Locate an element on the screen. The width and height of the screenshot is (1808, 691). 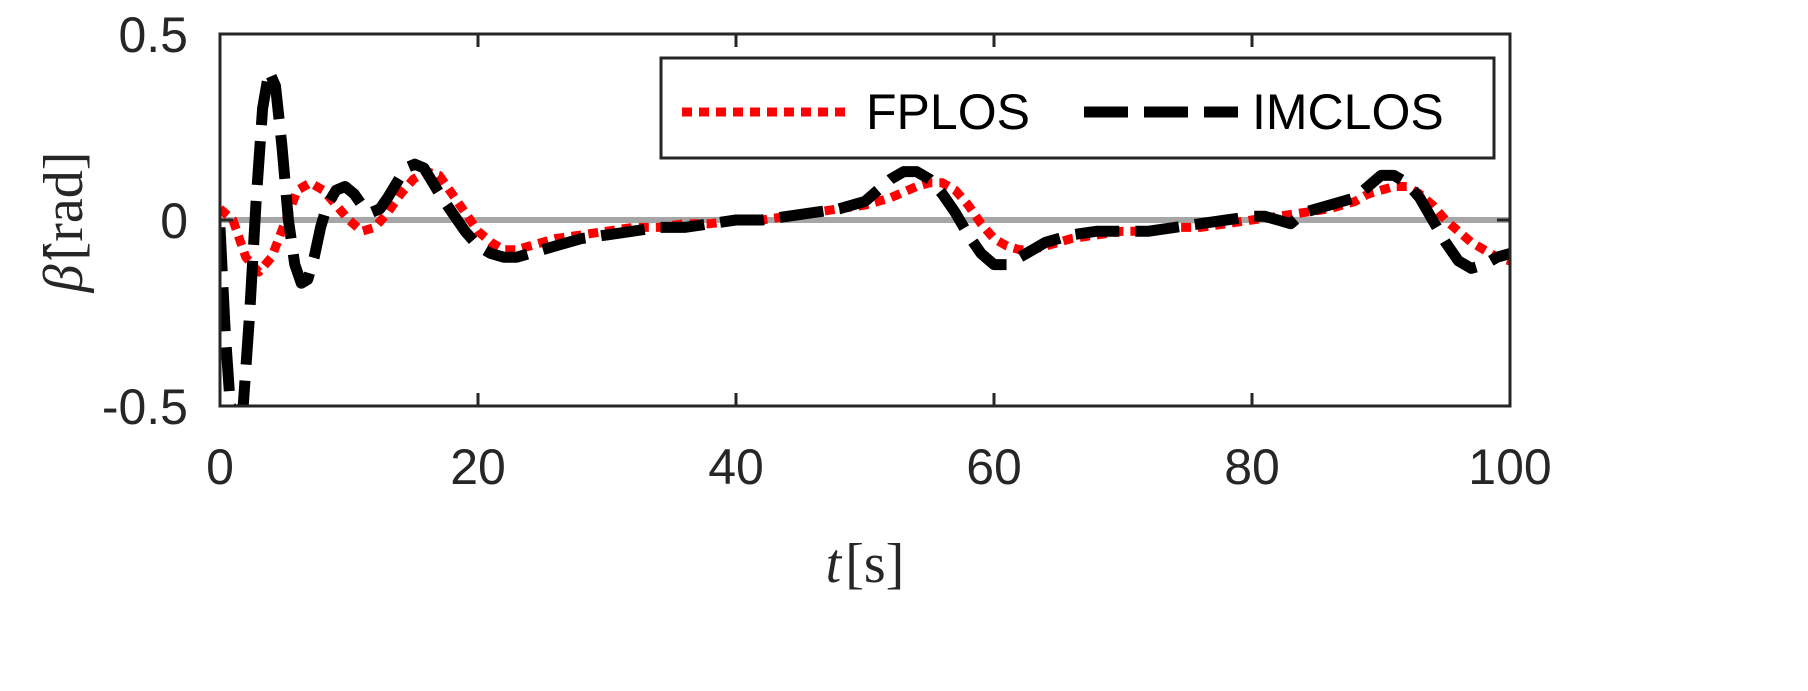
x-tick-label: 80 is located at coordinates (1252, 467).